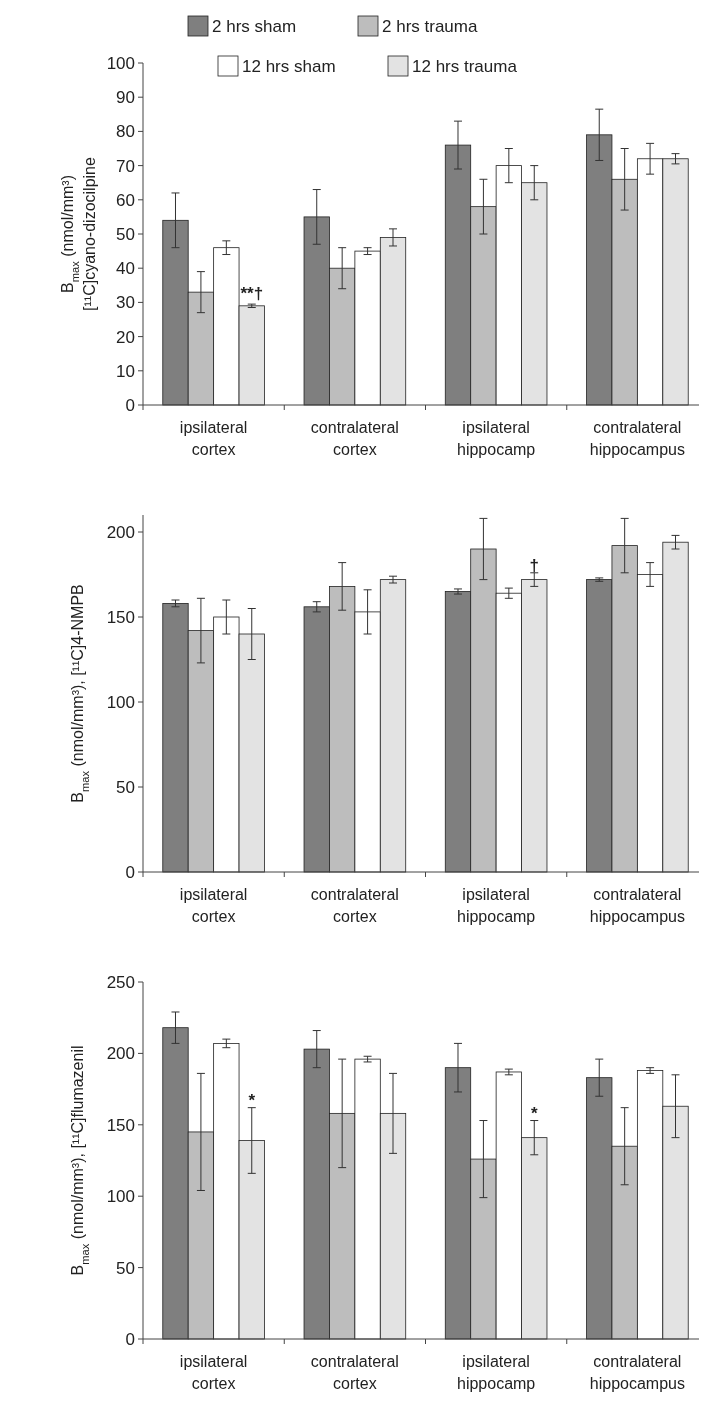  I want to click on annotation: **†, so click(252, 293).